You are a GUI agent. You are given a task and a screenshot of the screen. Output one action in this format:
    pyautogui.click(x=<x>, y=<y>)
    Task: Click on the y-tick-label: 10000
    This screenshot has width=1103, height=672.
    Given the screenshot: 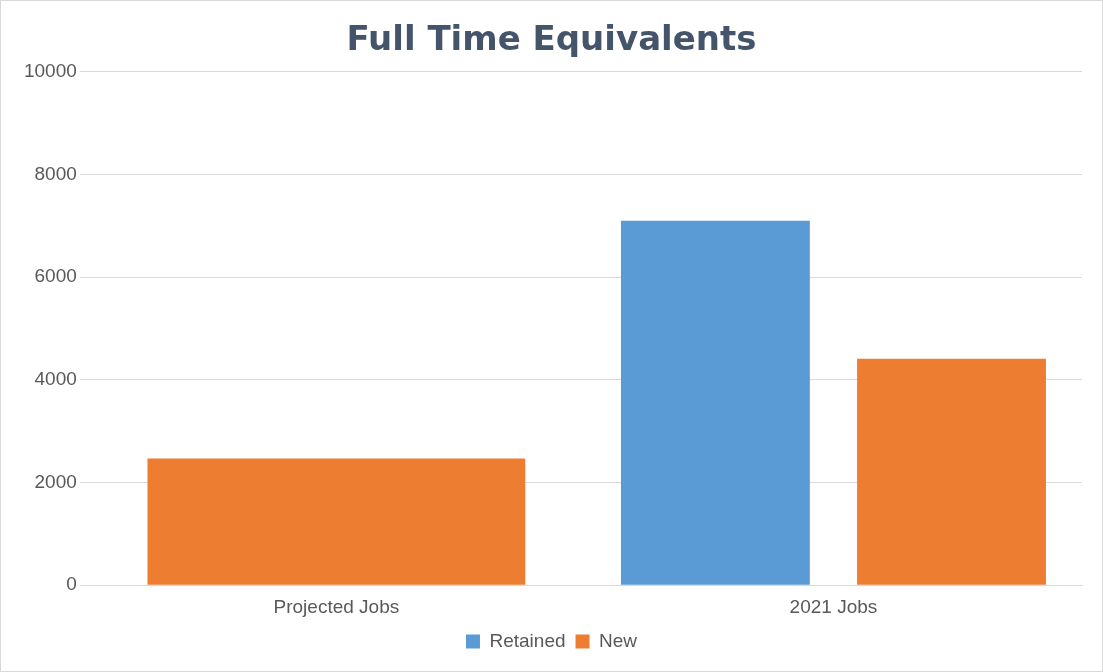 What is the action you would take?
    pyautogui.click(x=50, y=71)
    